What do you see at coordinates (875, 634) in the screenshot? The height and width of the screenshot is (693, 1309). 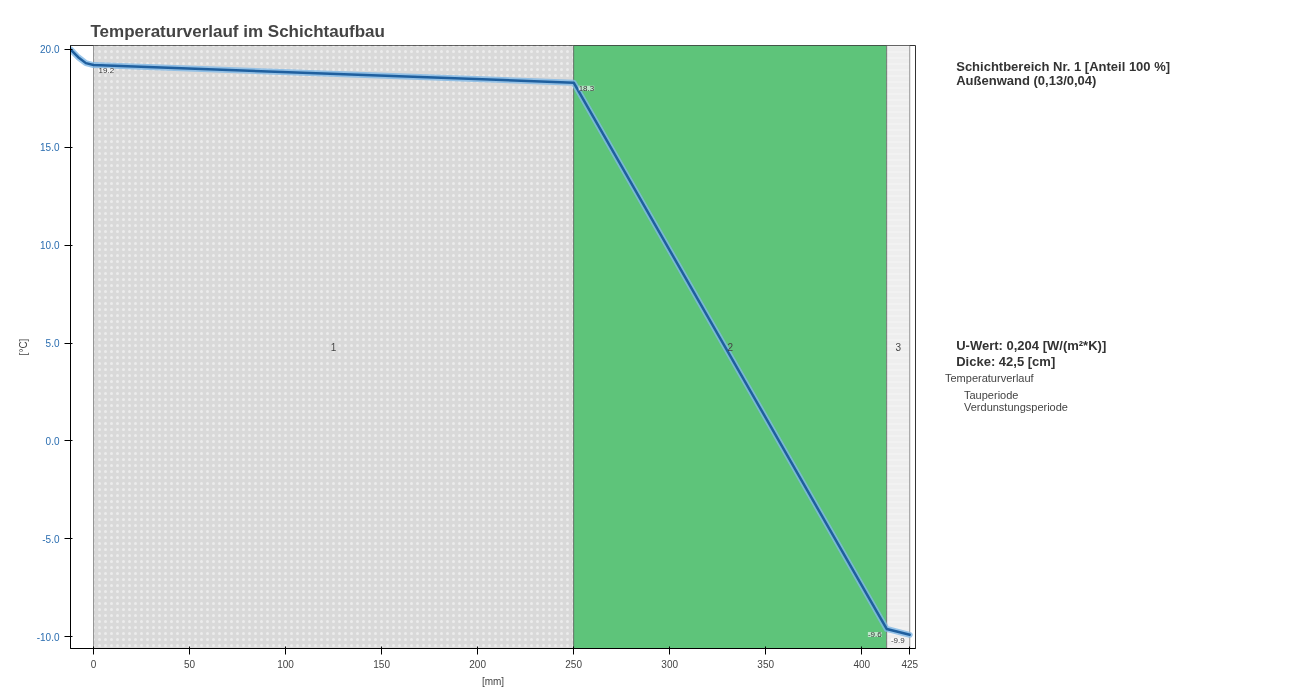 I see `annotation: -9.6` at bounding box center [875, 634].